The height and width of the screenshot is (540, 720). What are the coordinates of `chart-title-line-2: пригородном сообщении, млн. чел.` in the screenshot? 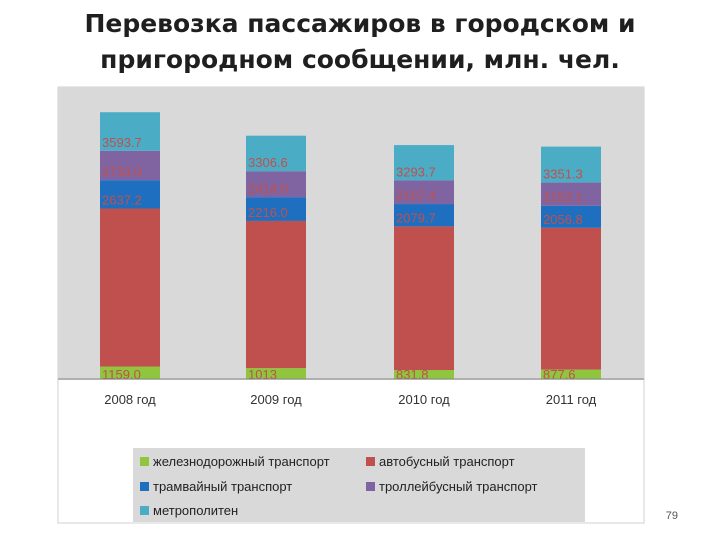 It's located at (360, 59).